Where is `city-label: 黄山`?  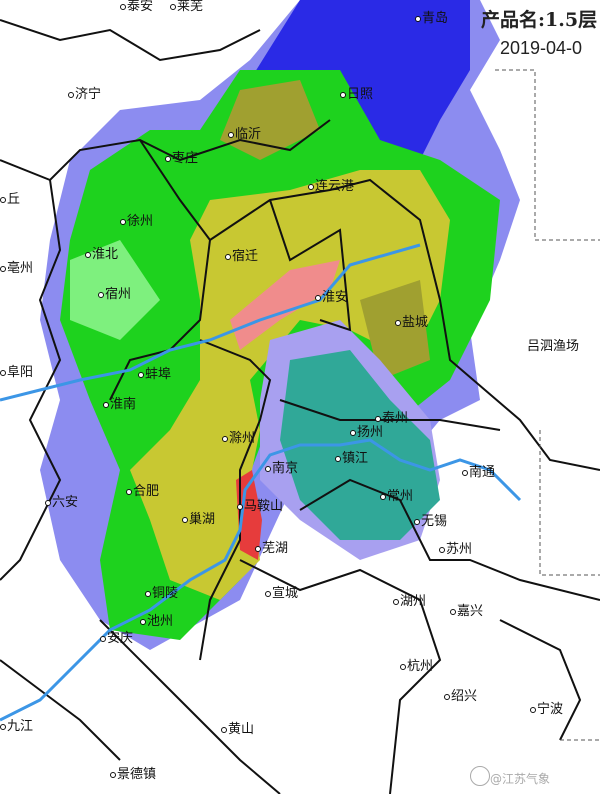
city-label: 黄山 is located at coordinates (237, 730).